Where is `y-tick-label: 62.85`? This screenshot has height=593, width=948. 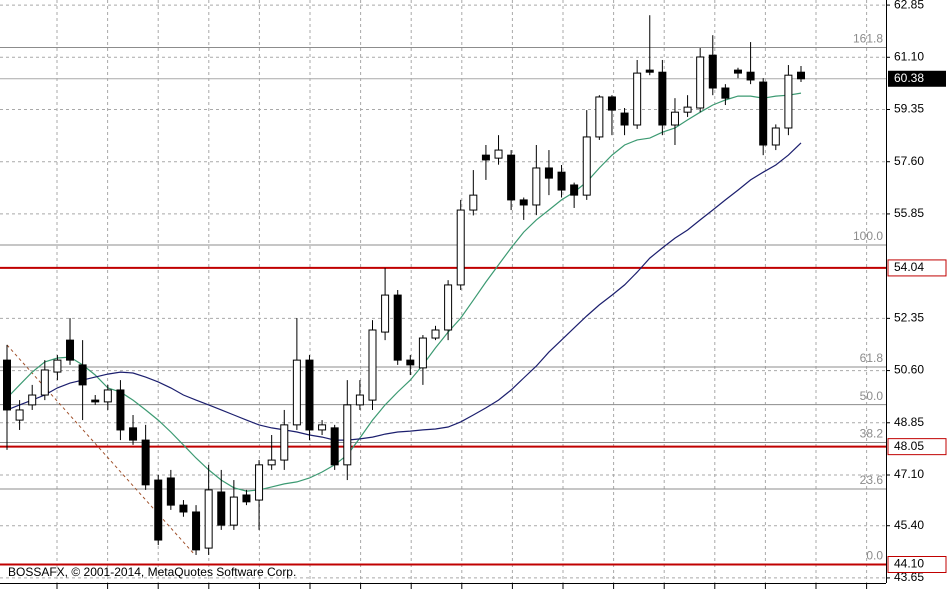
y-tick-label: 62.85 is located at coordinates (909, 5).